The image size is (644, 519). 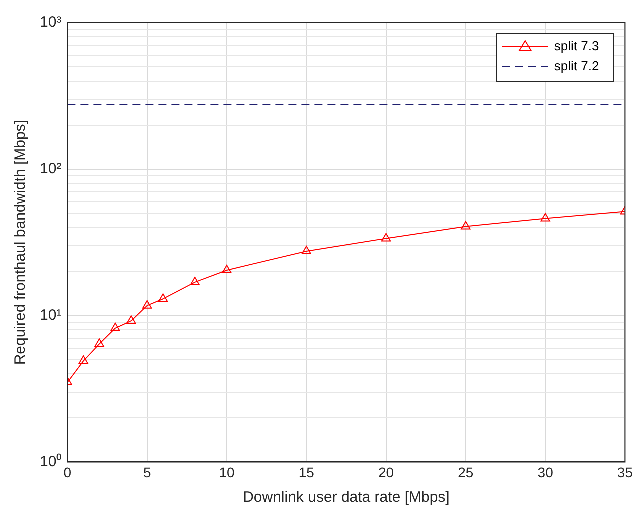 What do you see at coordinates (68, 472) in the screenshot?
I see `x-tick-label: 0` at bounding box center [68, 472].